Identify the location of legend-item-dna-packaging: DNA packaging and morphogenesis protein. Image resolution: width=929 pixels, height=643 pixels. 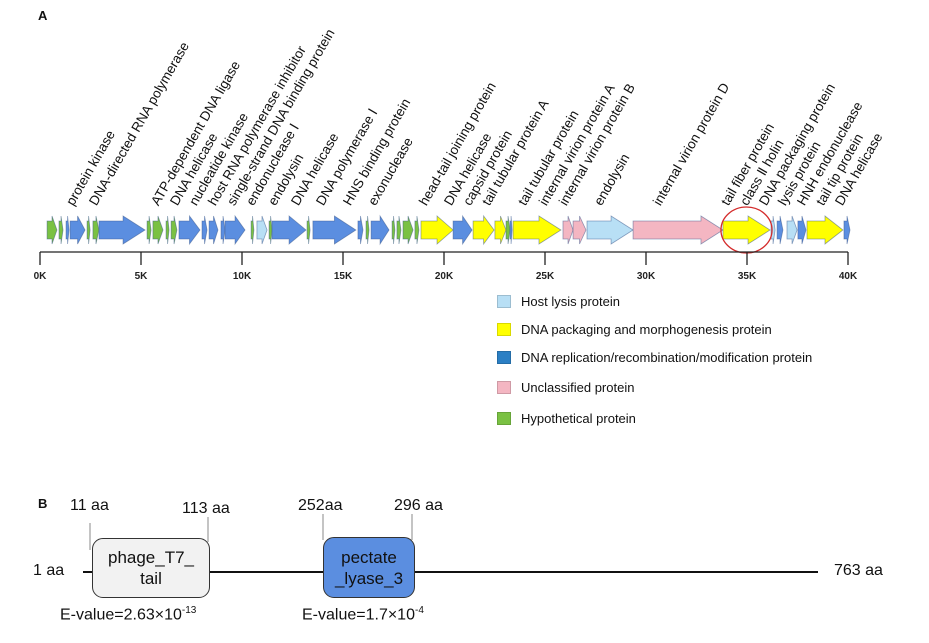
(634, 329).